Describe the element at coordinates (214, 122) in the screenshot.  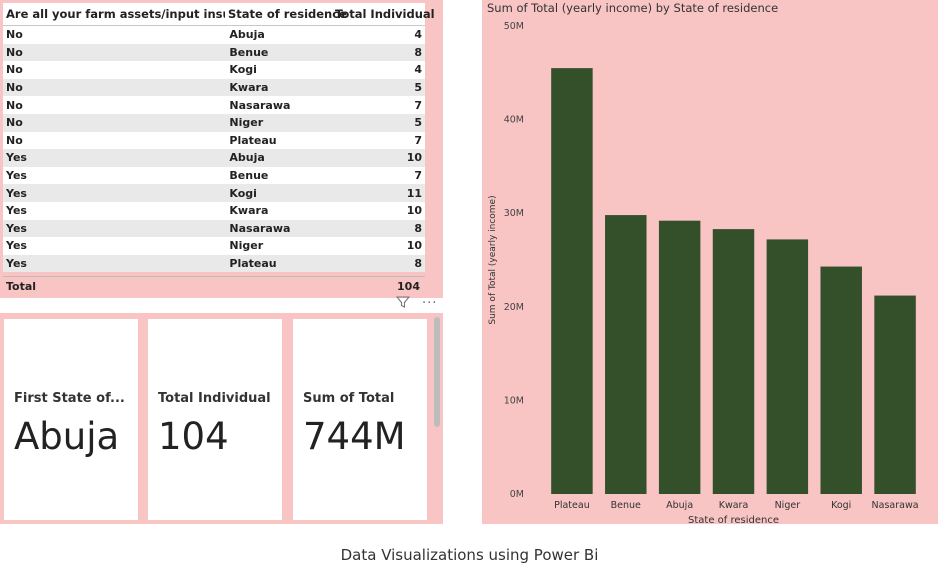
I see `table-row: No Niger 5` at that location.